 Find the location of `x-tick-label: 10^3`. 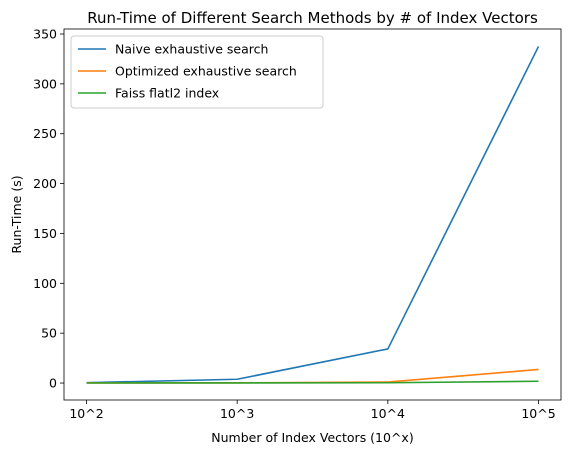

x-tick-label: 10^3 is located at coordinates (237, 413).